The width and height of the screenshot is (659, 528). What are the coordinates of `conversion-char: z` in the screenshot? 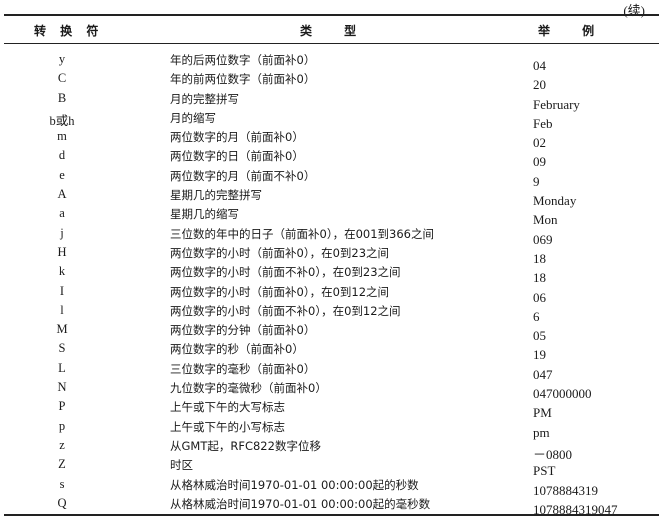 It's located at (62, 444).